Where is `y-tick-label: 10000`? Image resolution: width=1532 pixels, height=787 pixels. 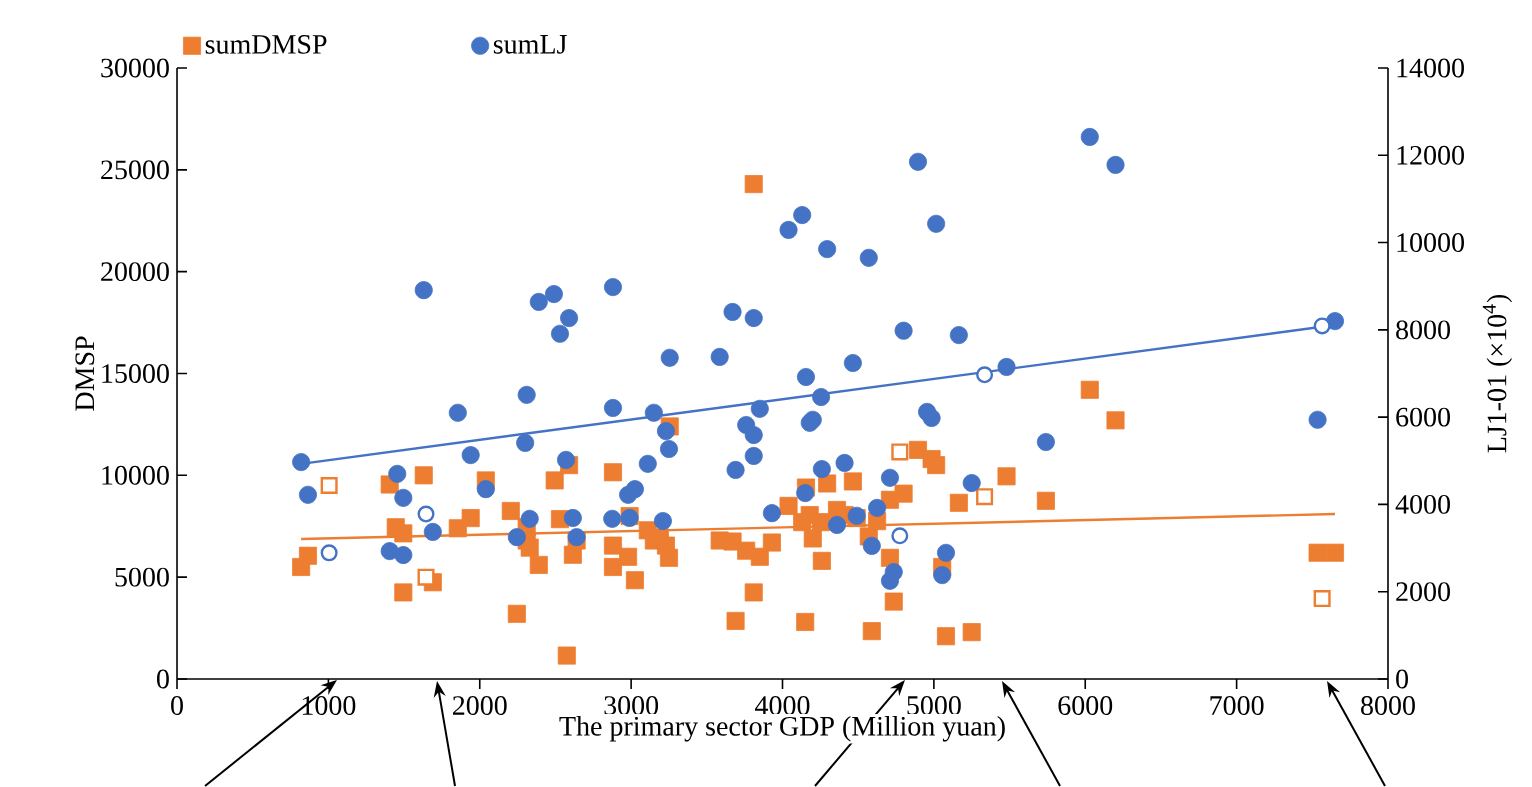 y-tick-label: 10000 is located at coordinates (135, 475).